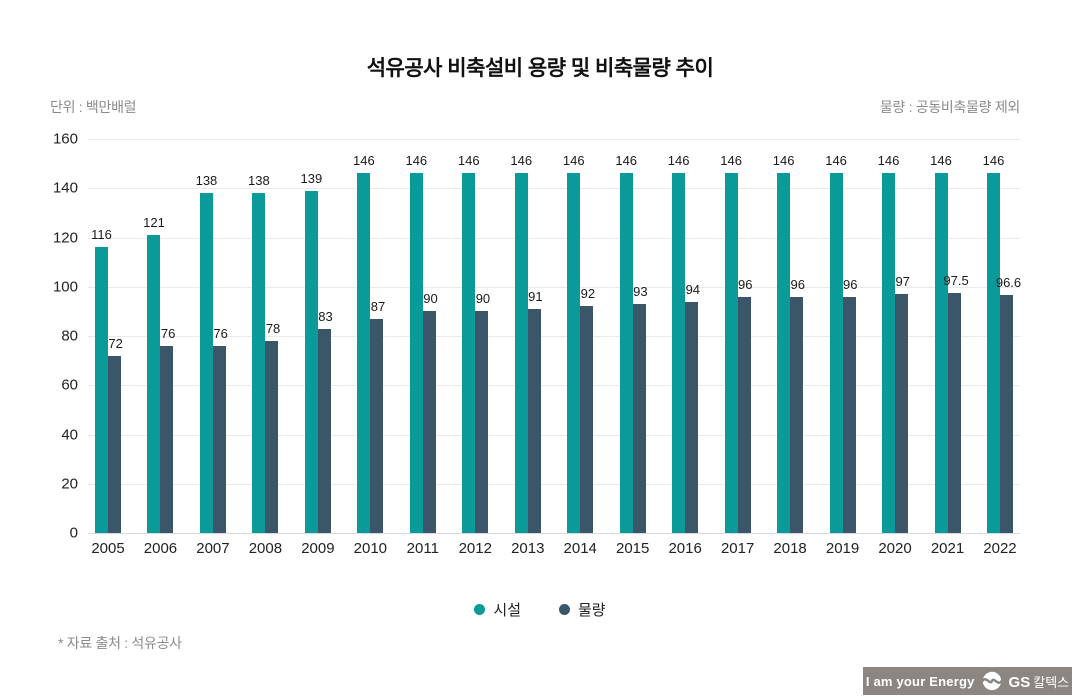  I want to click on volume-note-label: 물량 : 공동비축물량 제외, so click(949, 107).